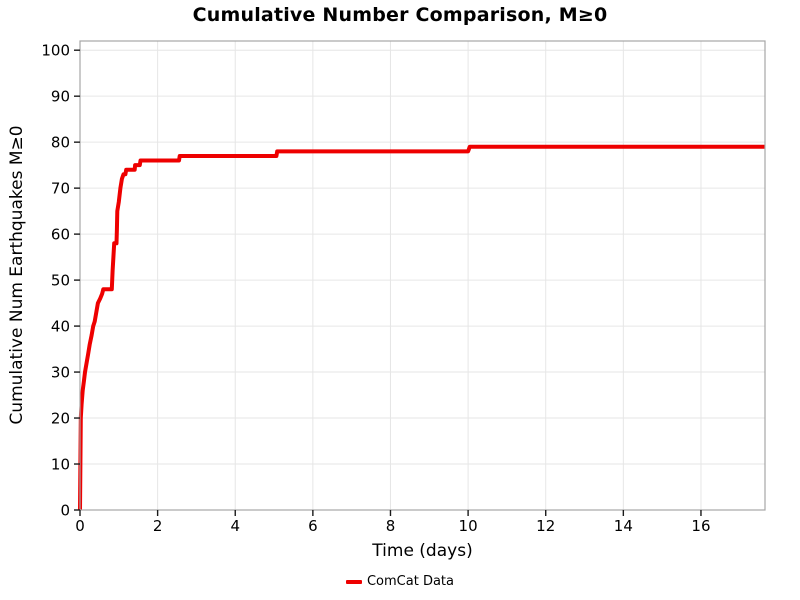 Image resolution: width=800 pixels, height=600 pixels. Describe the element at coordinates (410, 581) in the screenshot. I see `legend-label: ComCat Data` at that location.